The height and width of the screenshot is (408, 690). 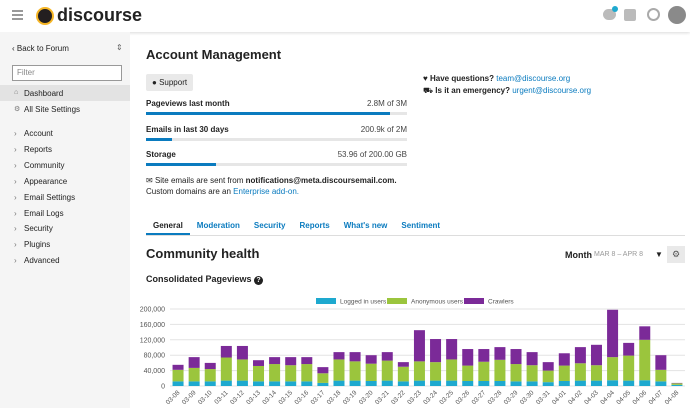 What do you see at coordinates (188, 103) in the screenshot?
I see `meter-name: Pageviews last month` at bounding box center [188, 103].